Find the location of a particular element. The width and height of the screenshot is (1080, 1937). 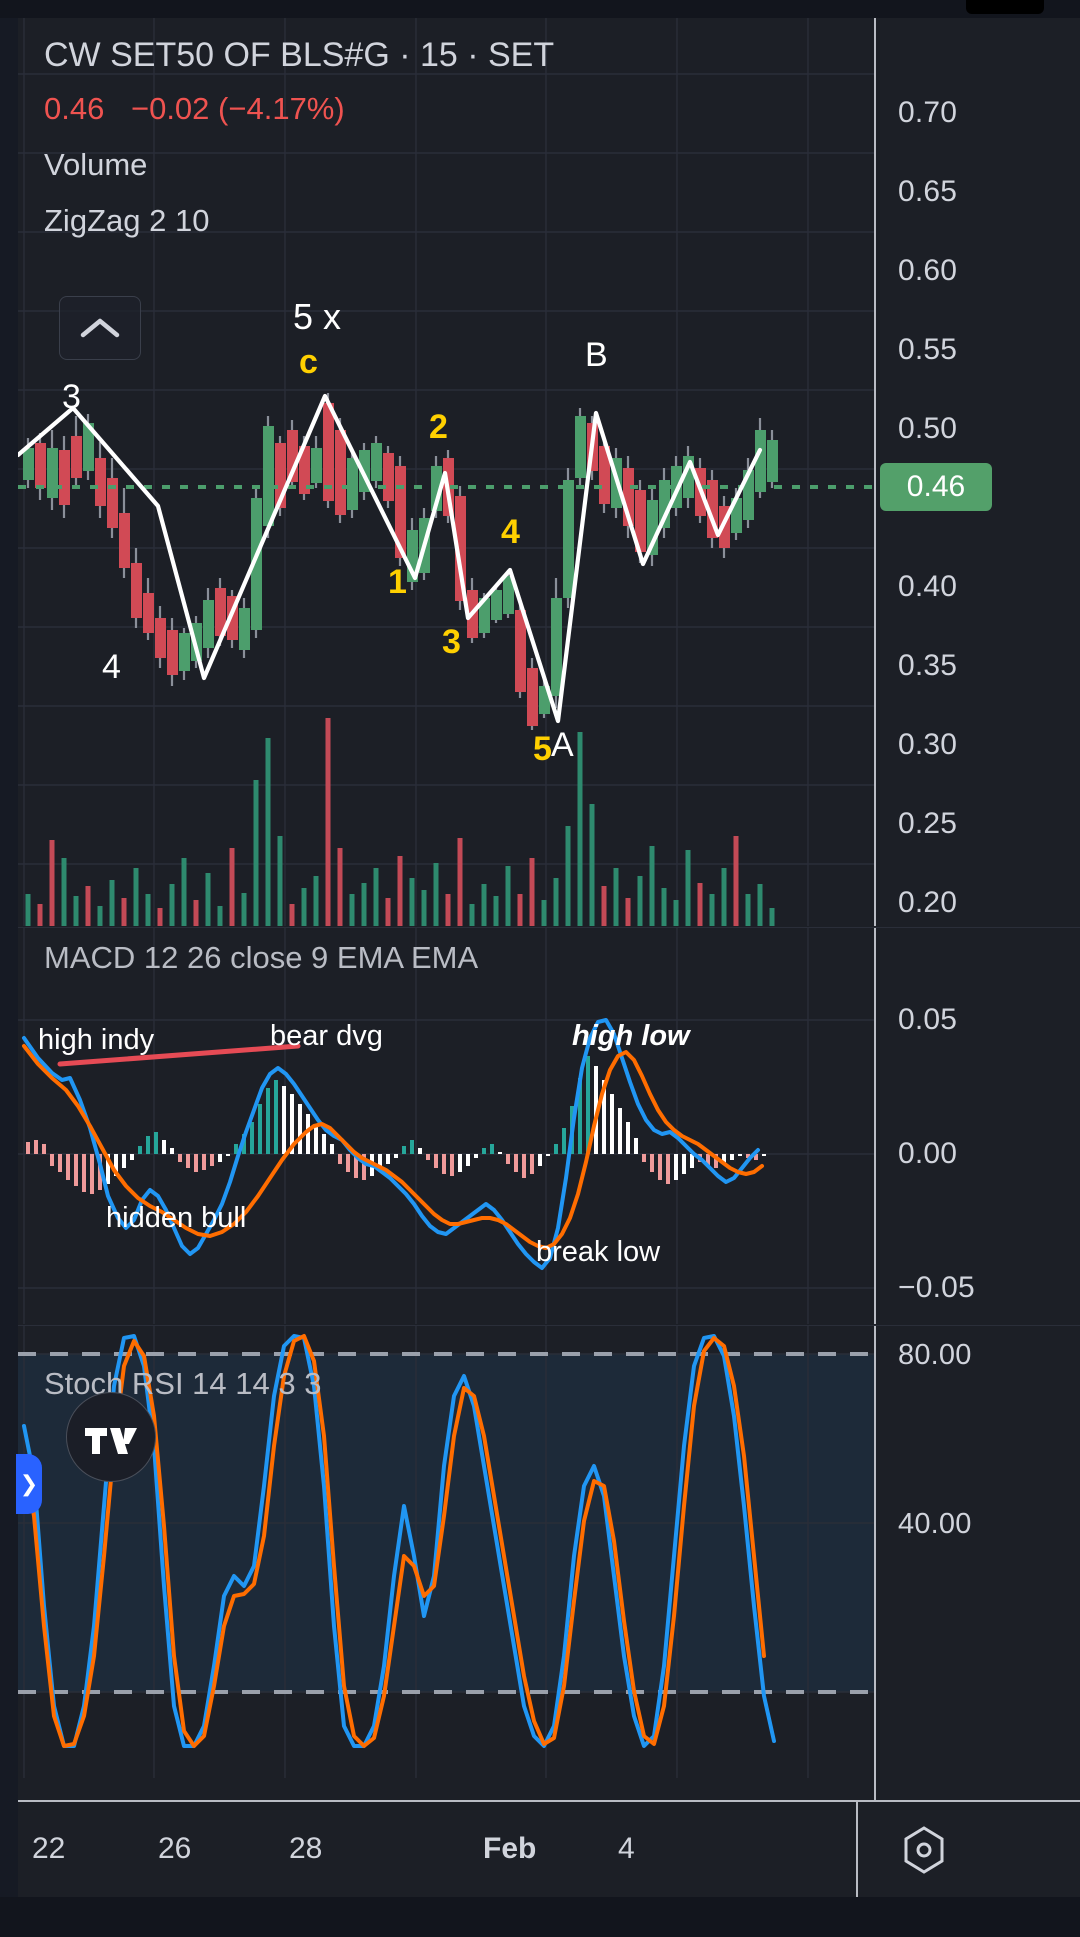

macd-line is located at coordinates (391, 1144).